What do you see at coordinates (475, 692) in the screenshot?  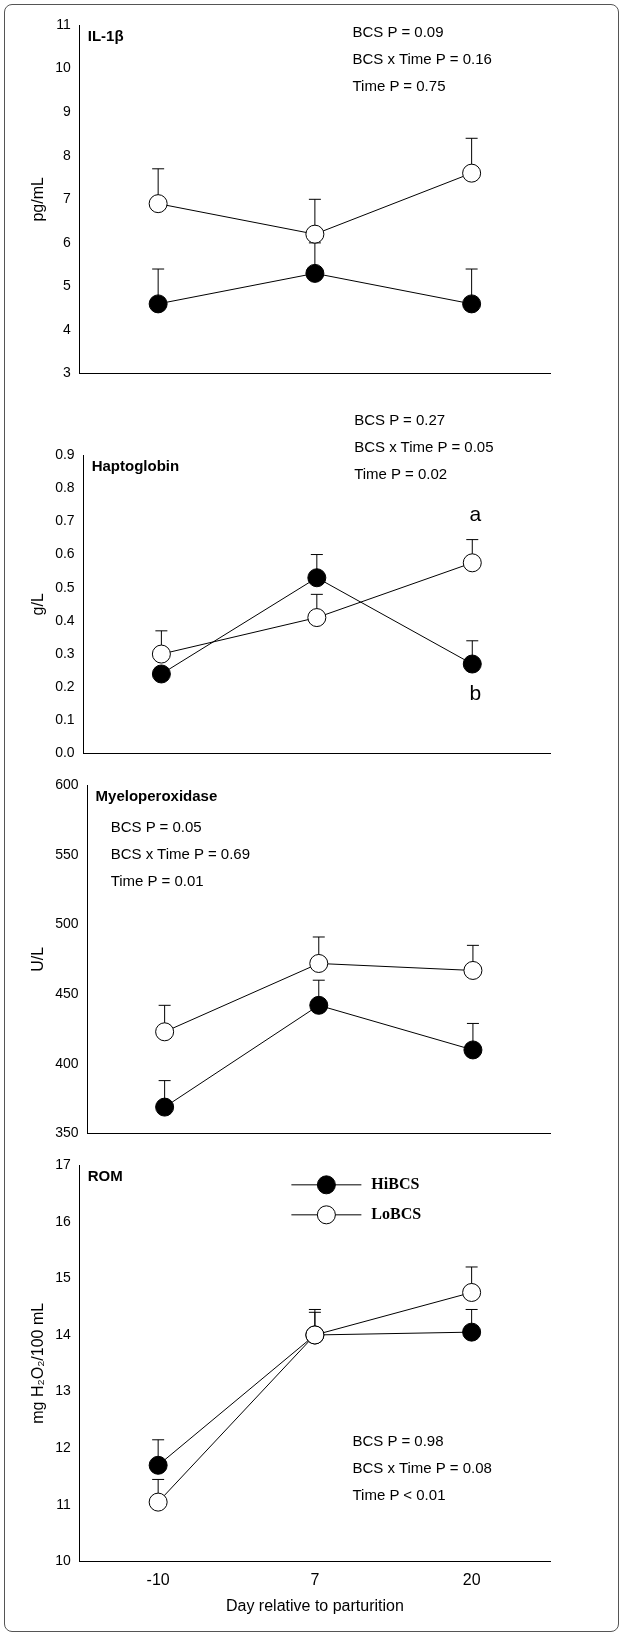 I see `annotation: b` at bounding box center [475, 692].